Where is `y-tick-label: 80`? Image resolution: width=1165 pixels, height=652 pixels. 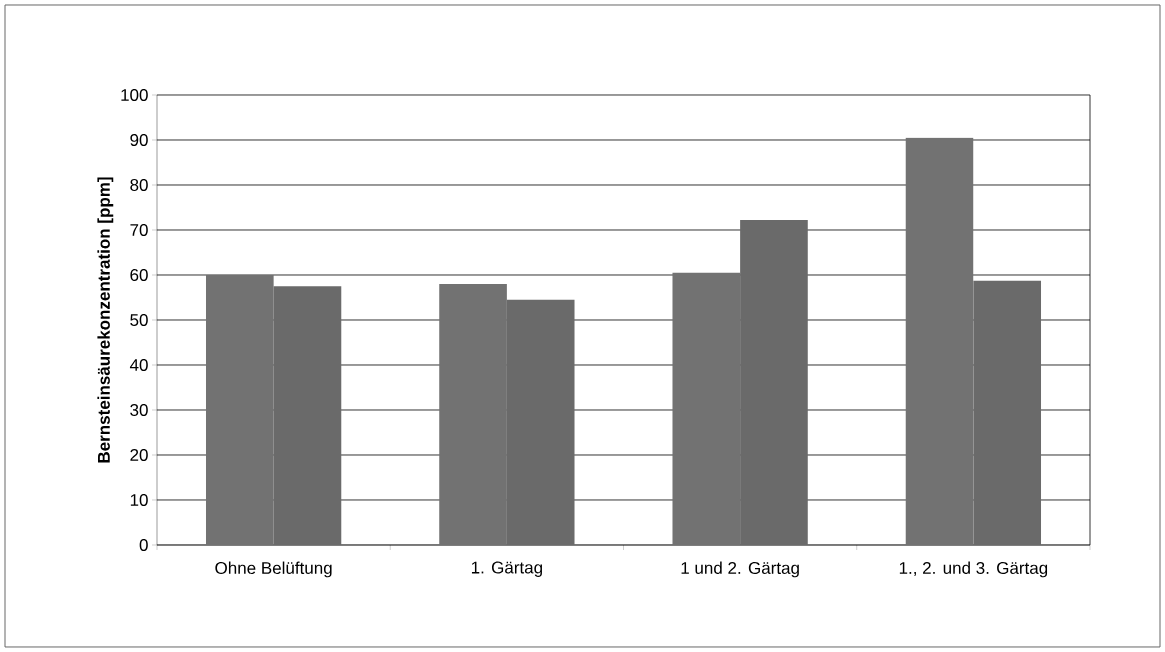 y-tick-label: 80 is located at coordinates (139, 185).